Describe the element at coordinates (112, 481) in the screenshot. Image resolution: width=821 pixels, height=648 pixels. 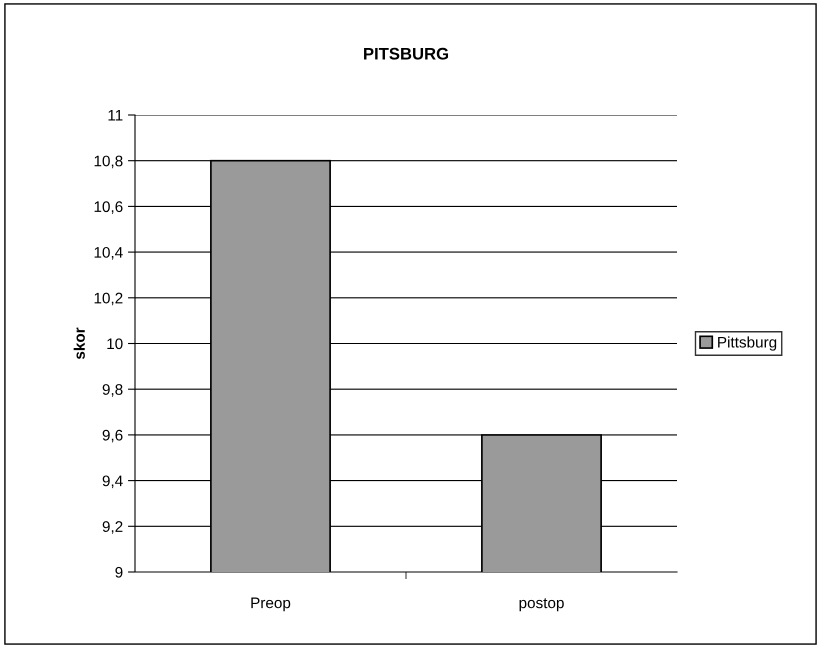
I see `y-tick-label: 9,4` at that location.